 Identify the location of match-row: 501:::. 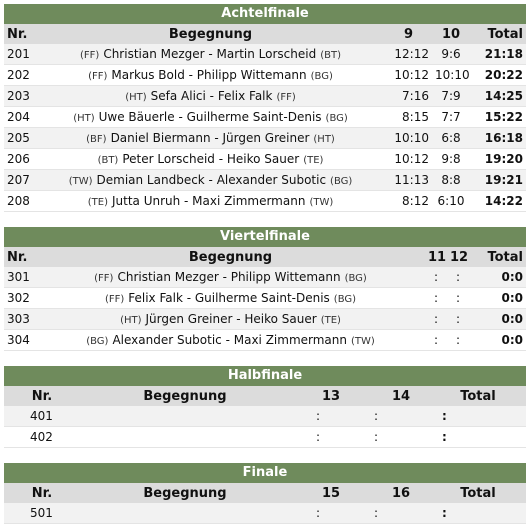
(265, 513).